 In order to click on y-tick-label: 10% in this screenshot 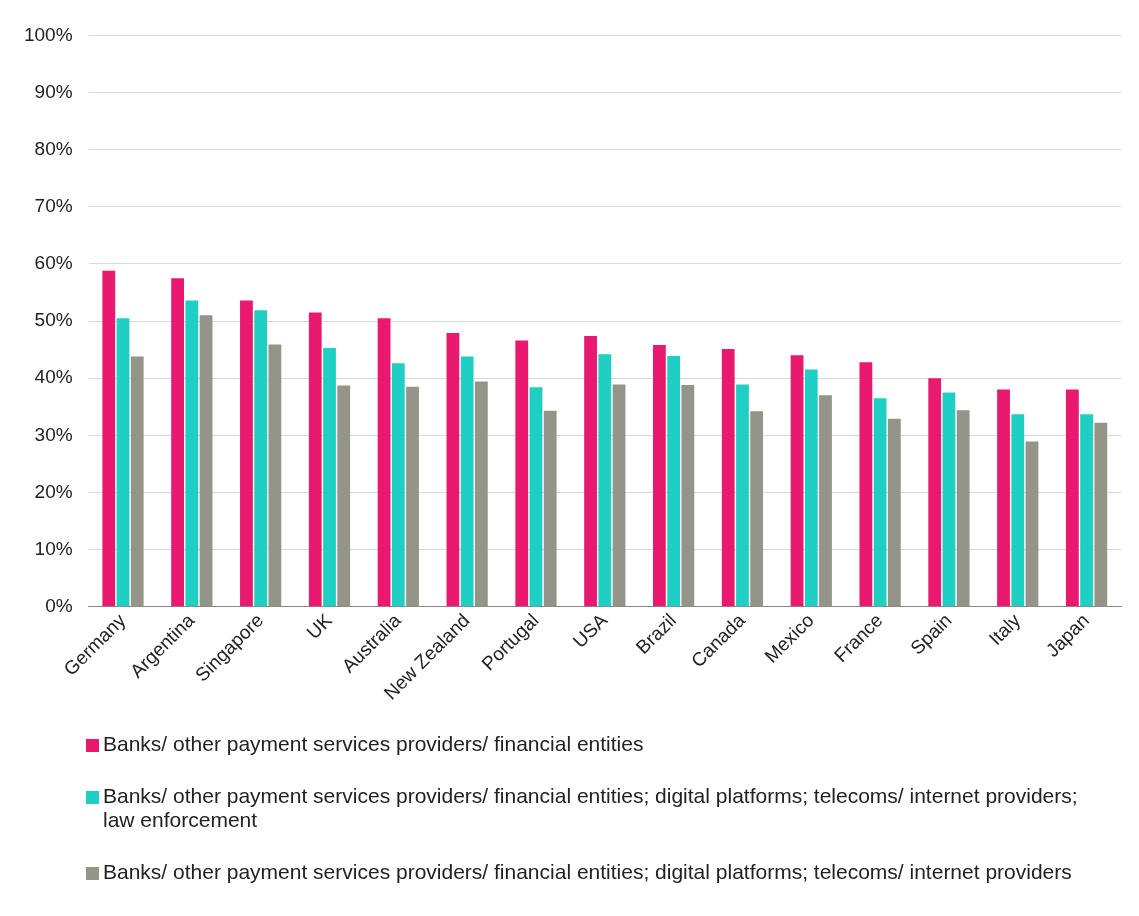, I will do `click(53, 548)`.